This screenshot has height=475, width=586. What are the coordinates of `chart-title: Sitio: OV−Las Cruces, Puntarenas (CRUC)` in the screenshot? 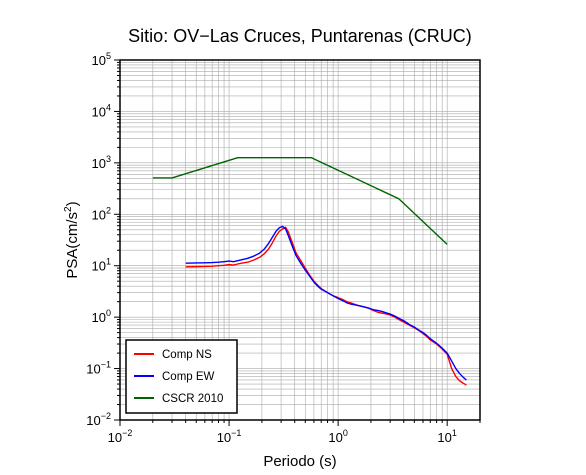 It's located at (300, 36).